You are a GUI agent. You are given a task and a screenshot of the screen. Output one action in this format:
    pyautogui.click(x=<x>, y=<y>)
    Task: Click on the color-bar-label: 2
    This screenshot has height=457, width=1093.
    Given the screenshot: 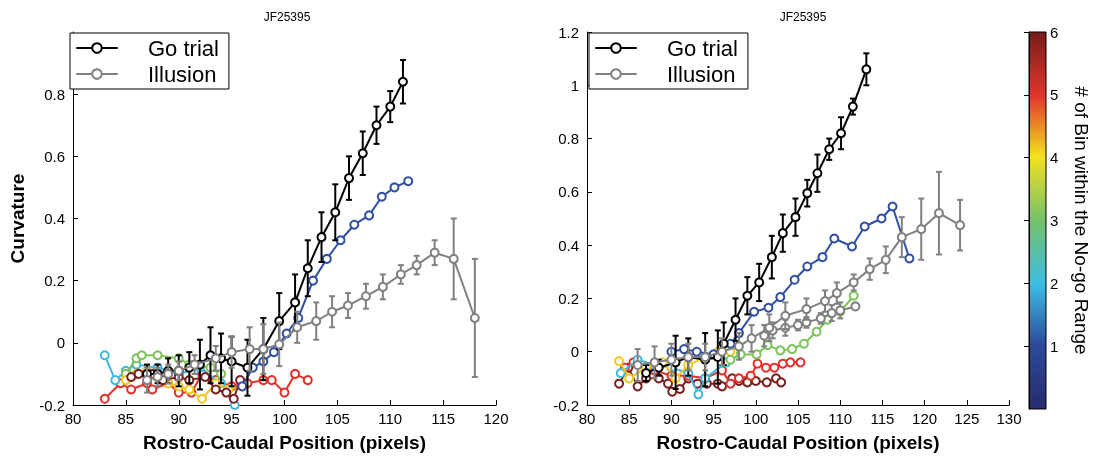 What is the action you would take?
    pyautogui.click(x=1054, y=283)
    